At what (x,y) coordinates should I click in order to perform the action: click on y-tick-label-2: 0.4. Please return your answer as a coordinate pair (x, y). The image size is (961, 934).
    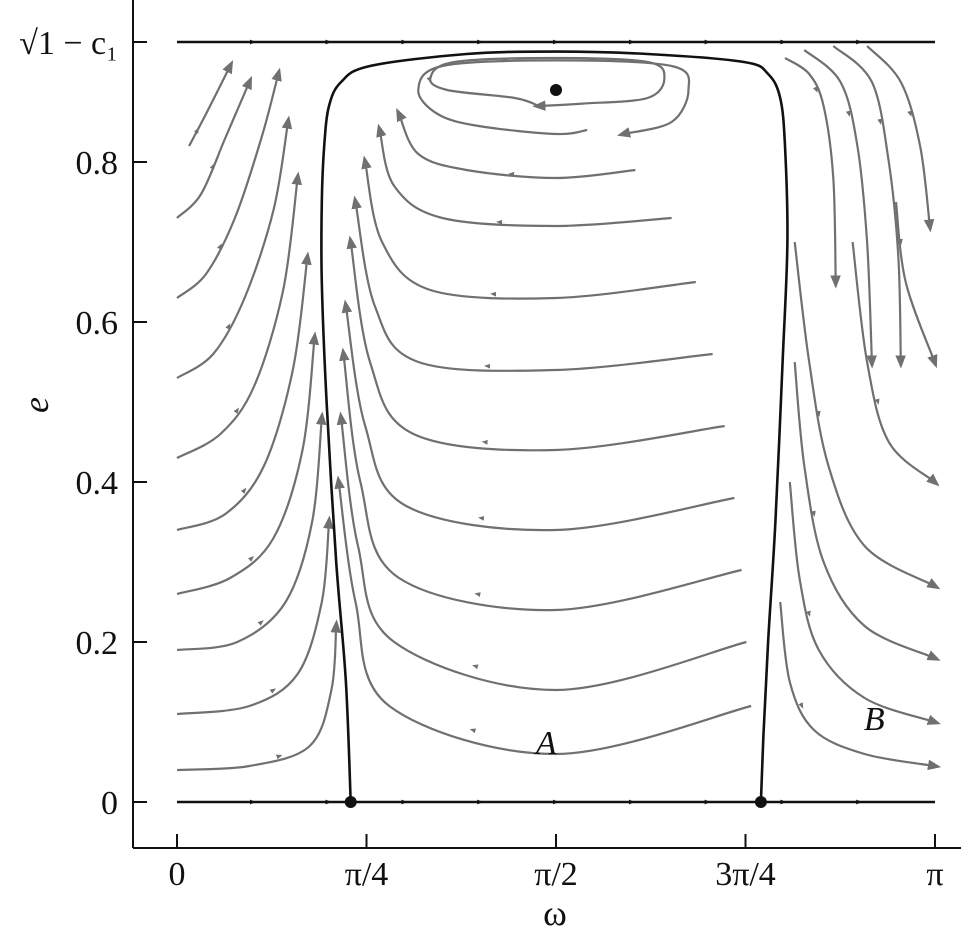
    Looking at the image, I should click on (97, 483).